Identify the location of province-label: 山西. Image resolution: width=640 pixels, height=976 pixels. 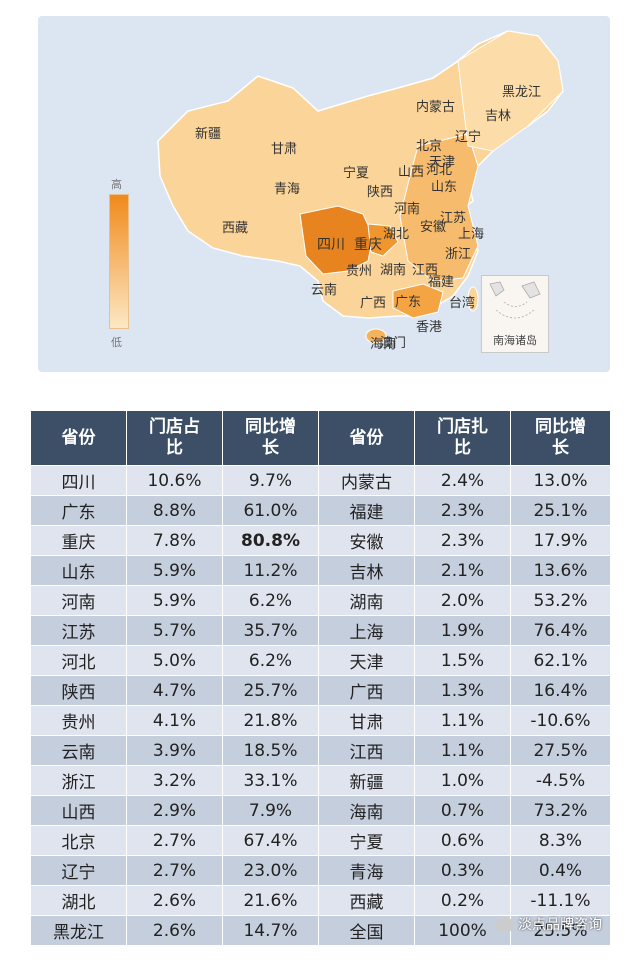
(411, 172).